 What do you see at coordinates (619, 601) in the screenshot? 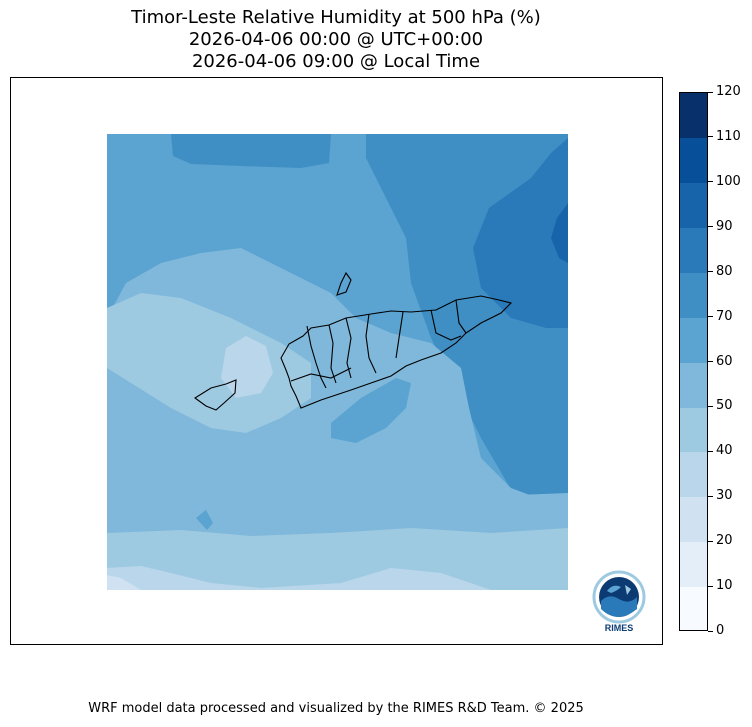
I see `rimes-globe-icon: RIMES` at bounding box center [619, 601].